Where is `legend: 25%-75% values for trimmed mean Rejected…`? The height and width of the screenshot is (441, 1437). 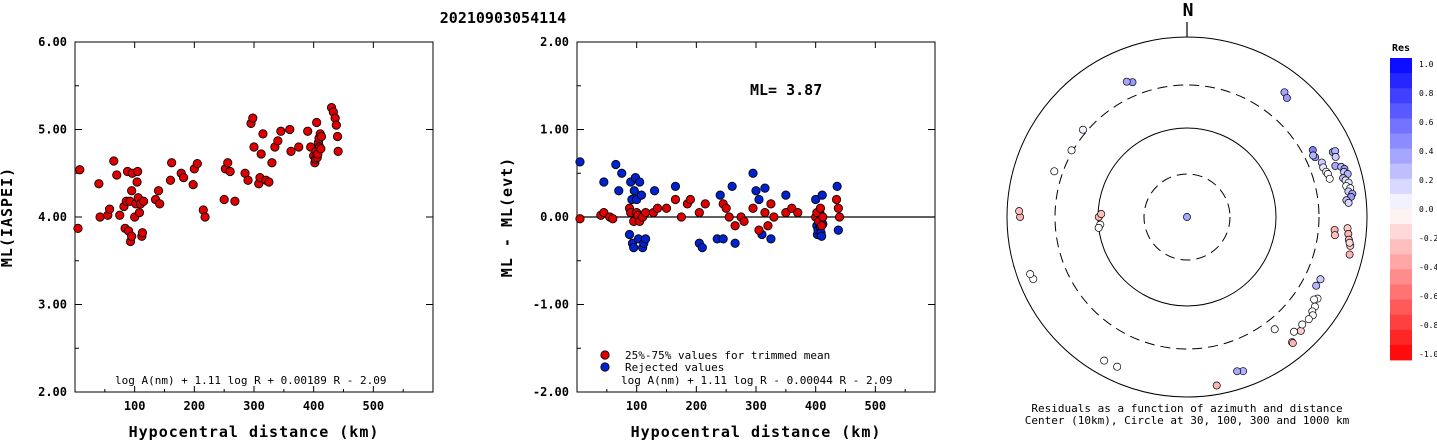
legend: 25%-75% values for trimmed mean Rejected… is located at coordinates (715, 361).